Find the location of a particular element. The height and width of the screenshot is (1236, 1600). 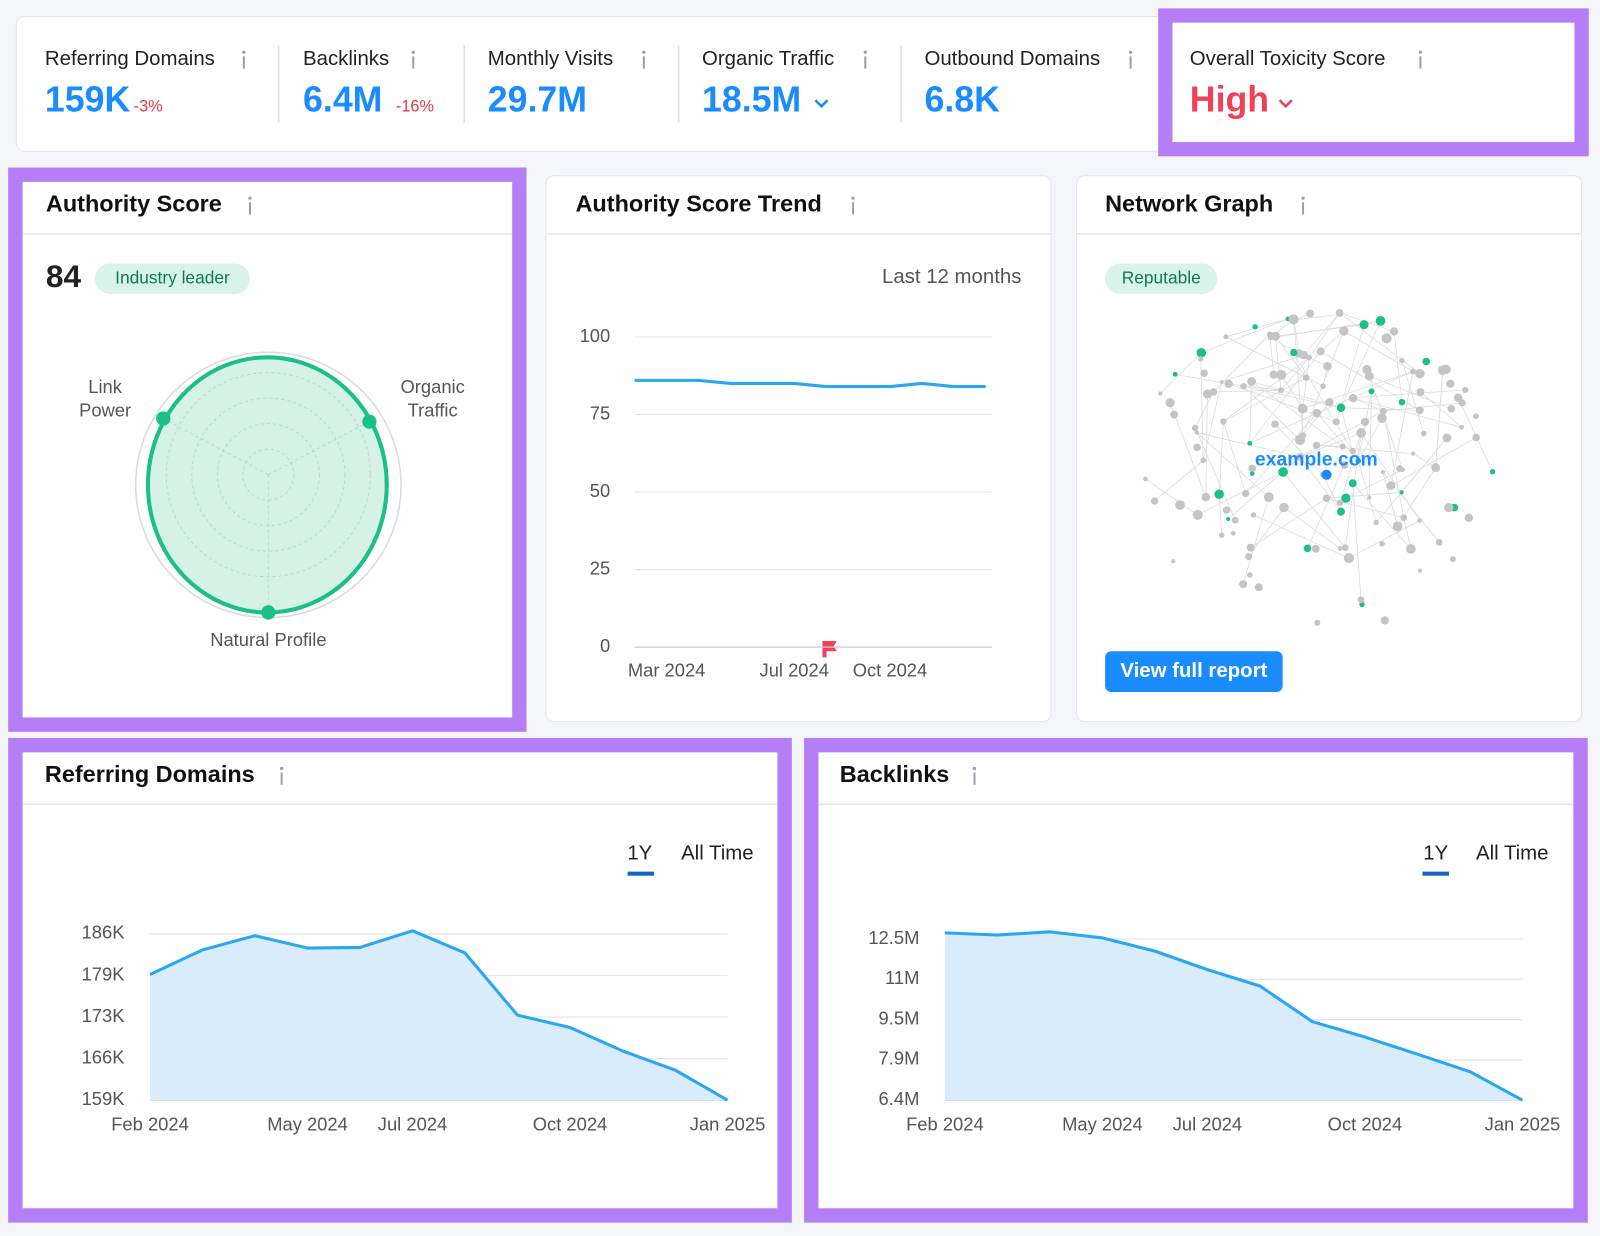

x-tick-label: Mar 2024 is located at coordinates (667, 669).